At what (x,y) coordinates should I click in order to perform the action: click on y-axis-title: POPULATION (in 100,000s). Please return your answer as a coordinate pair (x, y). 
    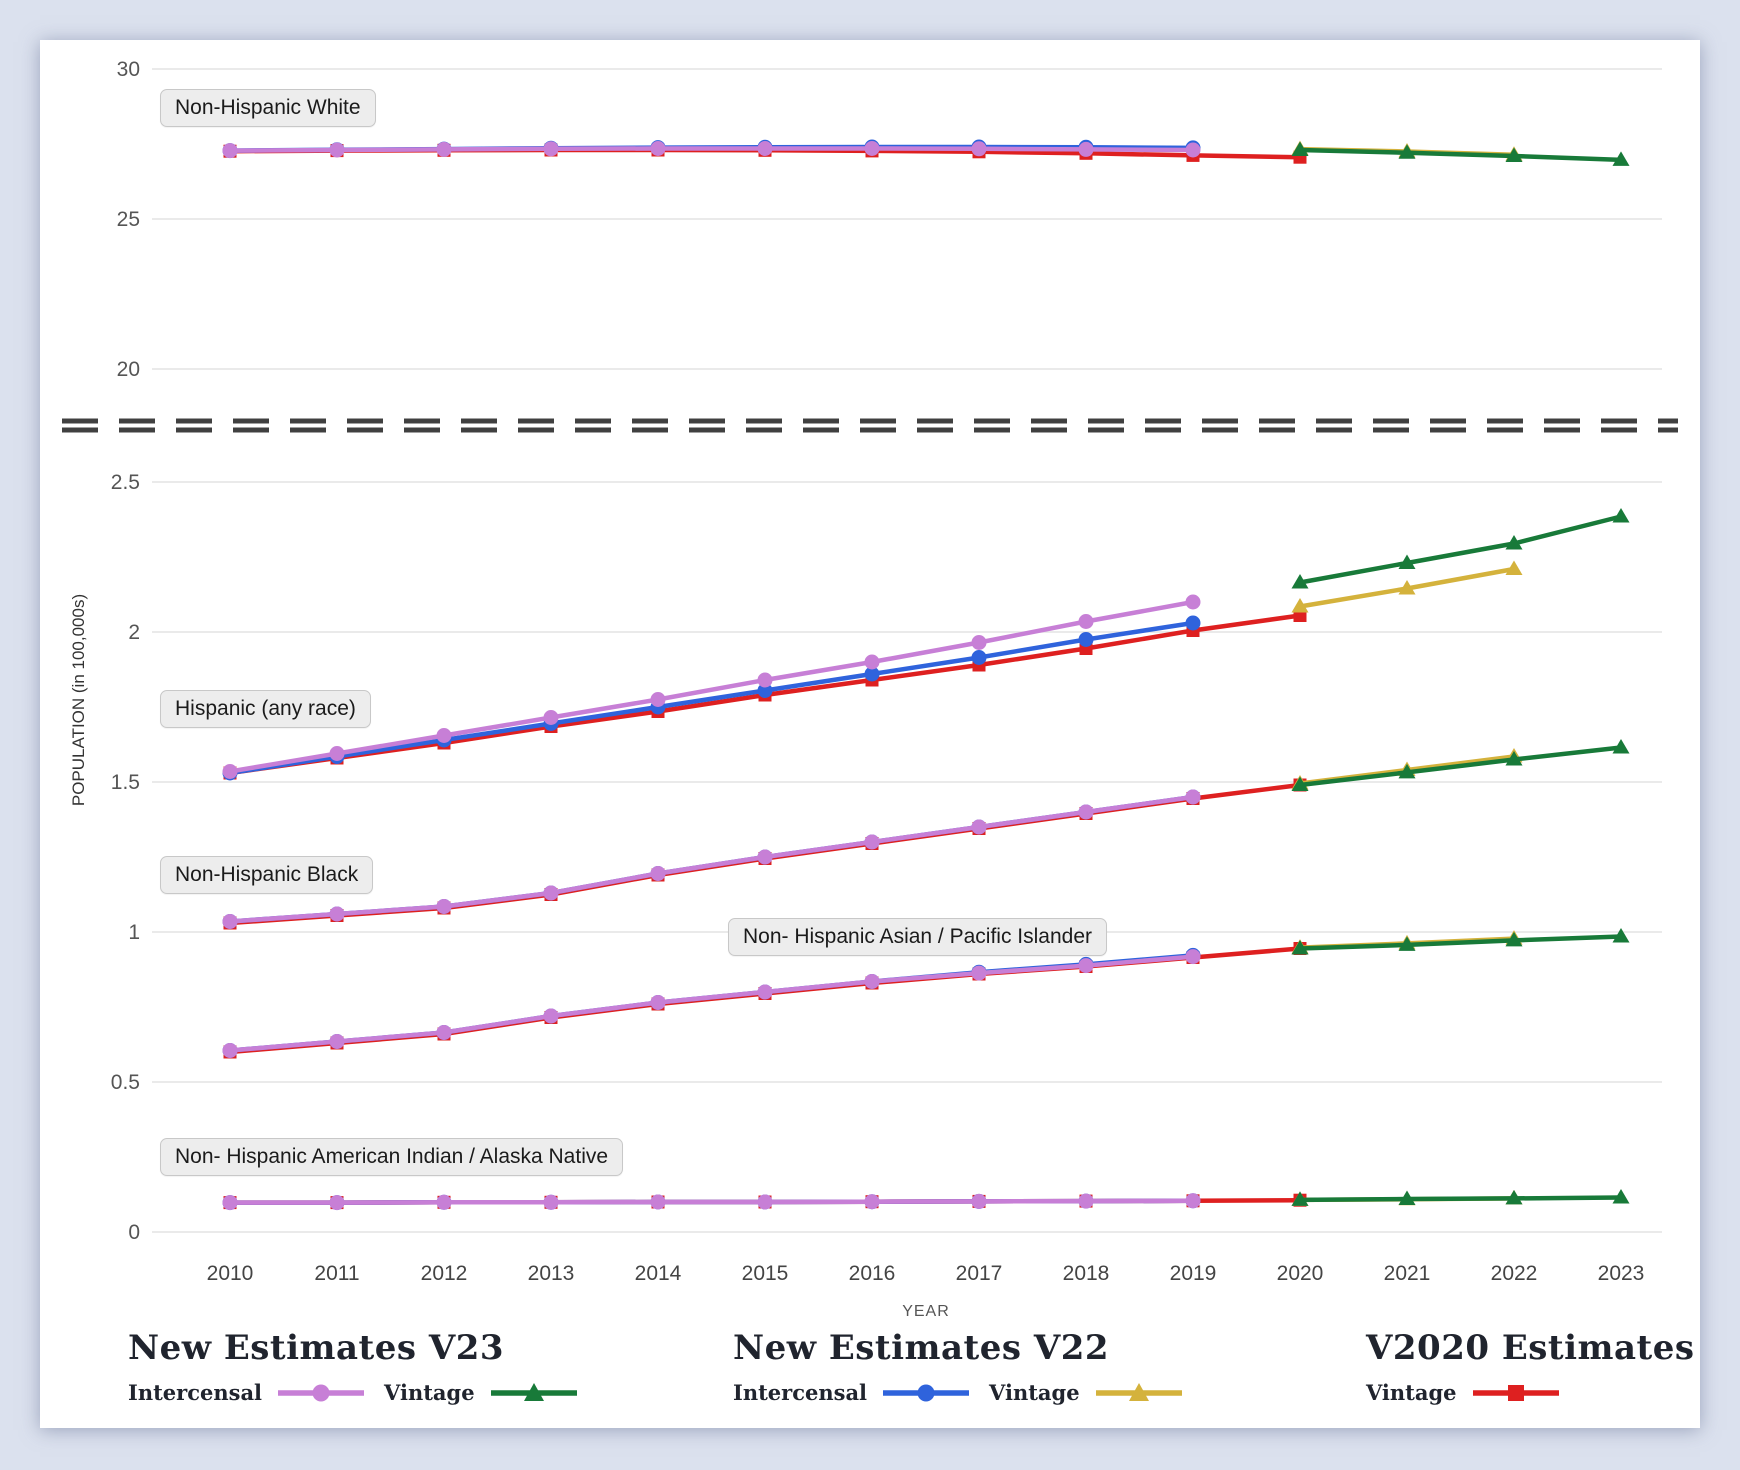
    Looking at the image, I should click on (78, 700).